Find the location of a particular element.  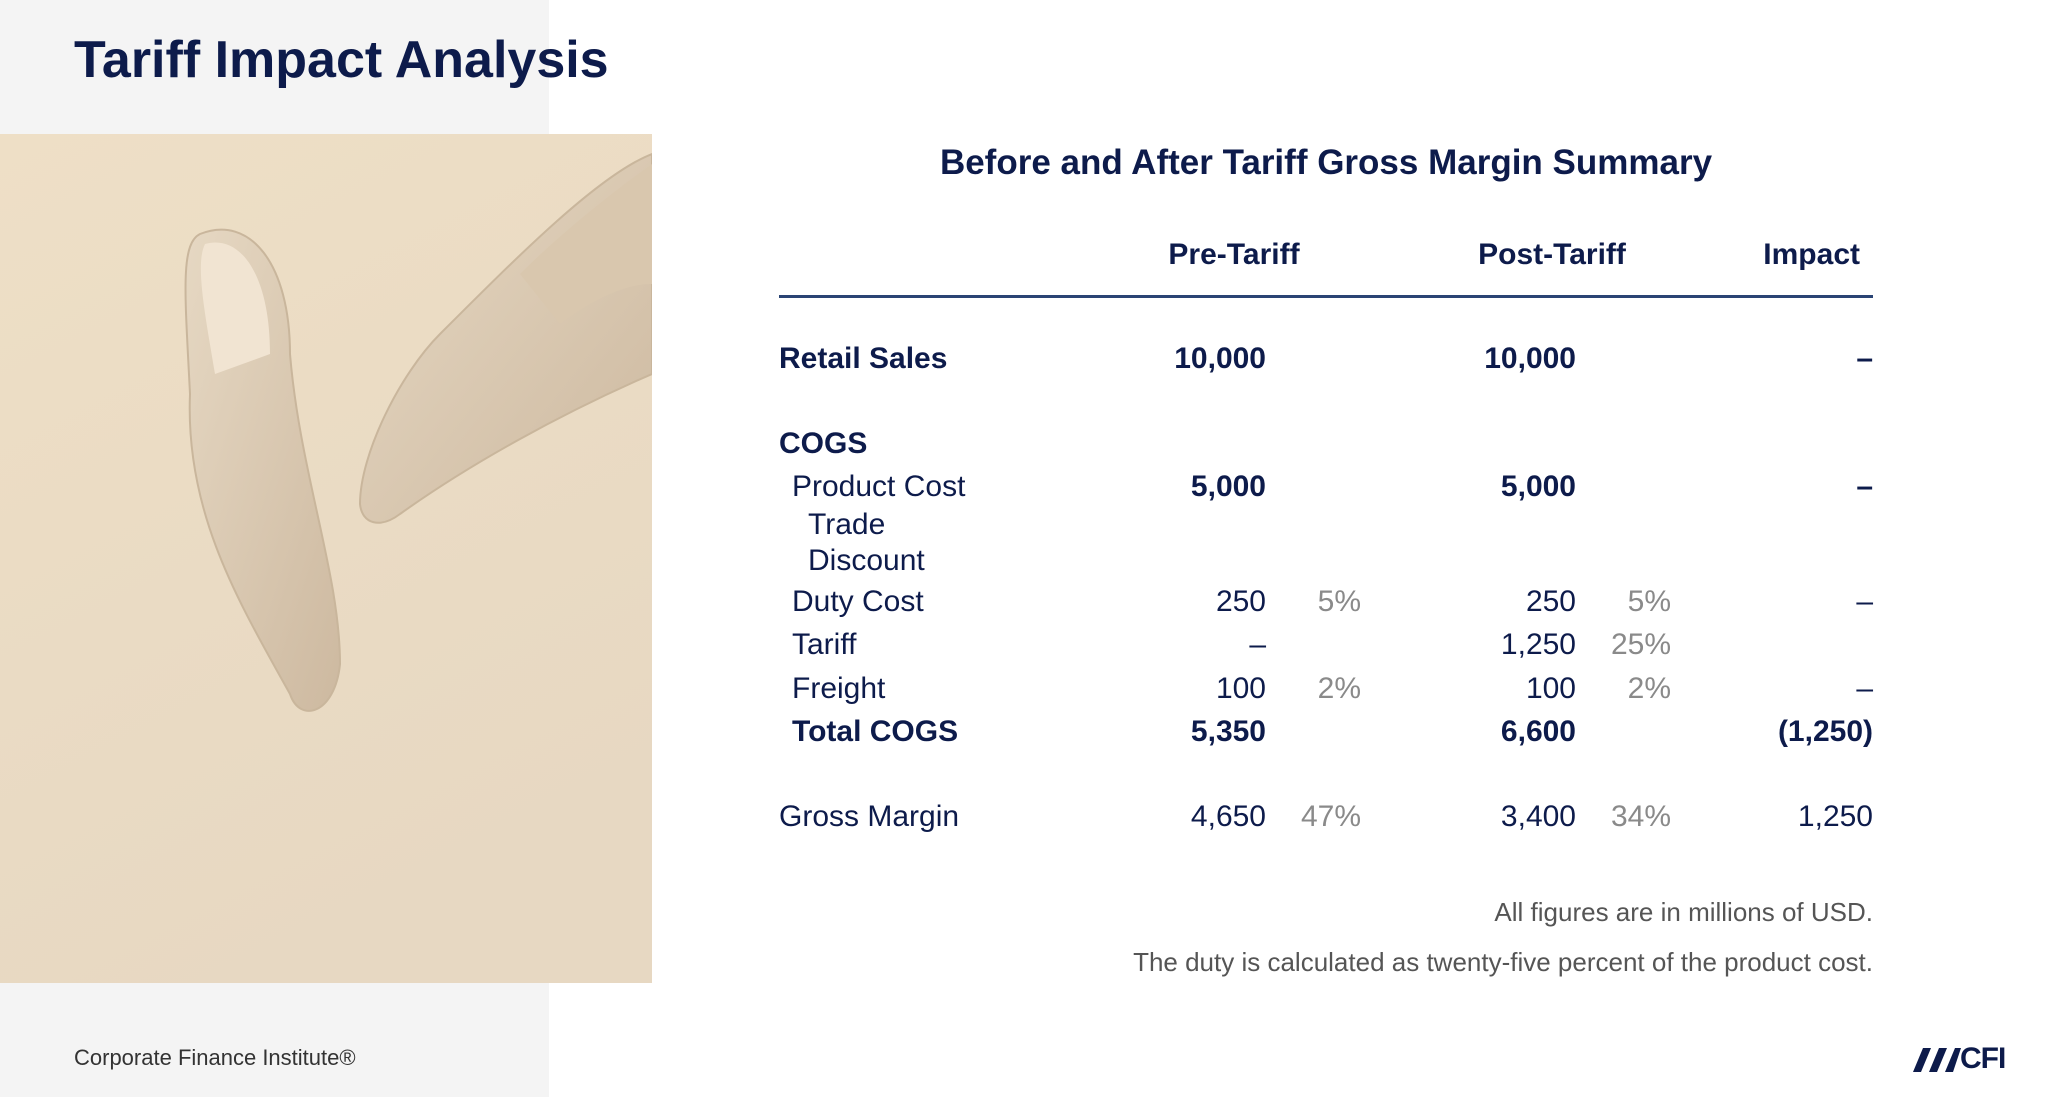

value-cell: 4,650 is located at coordinates (1228, 816).